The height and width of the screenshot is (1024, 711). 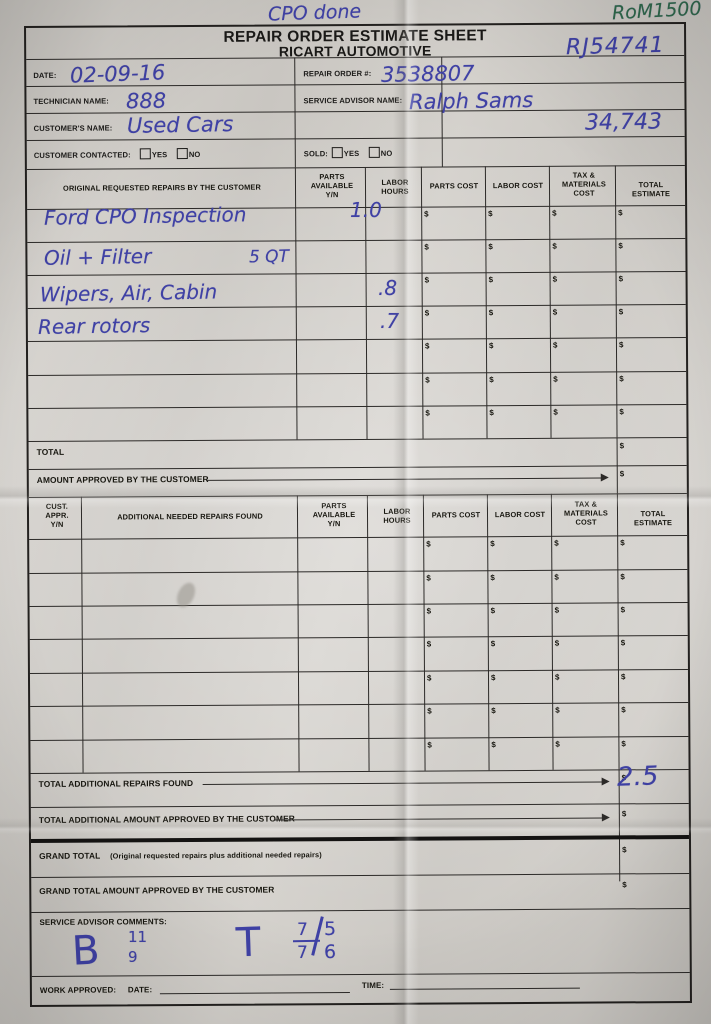 I want to click on col-labor-cost-header: LABOR COST, so click(x=520, y=514).